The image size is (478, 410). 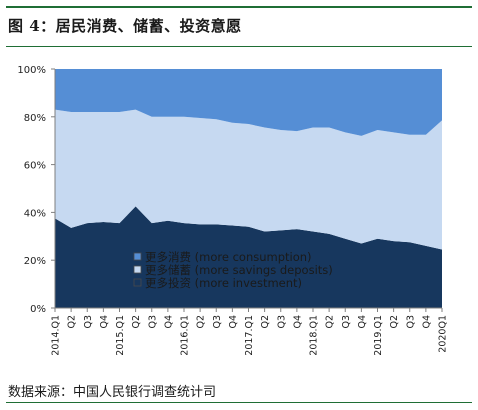 I want to click on legend-label: 更多储蓄 (more savings deposits), so click(x=239, y=270).